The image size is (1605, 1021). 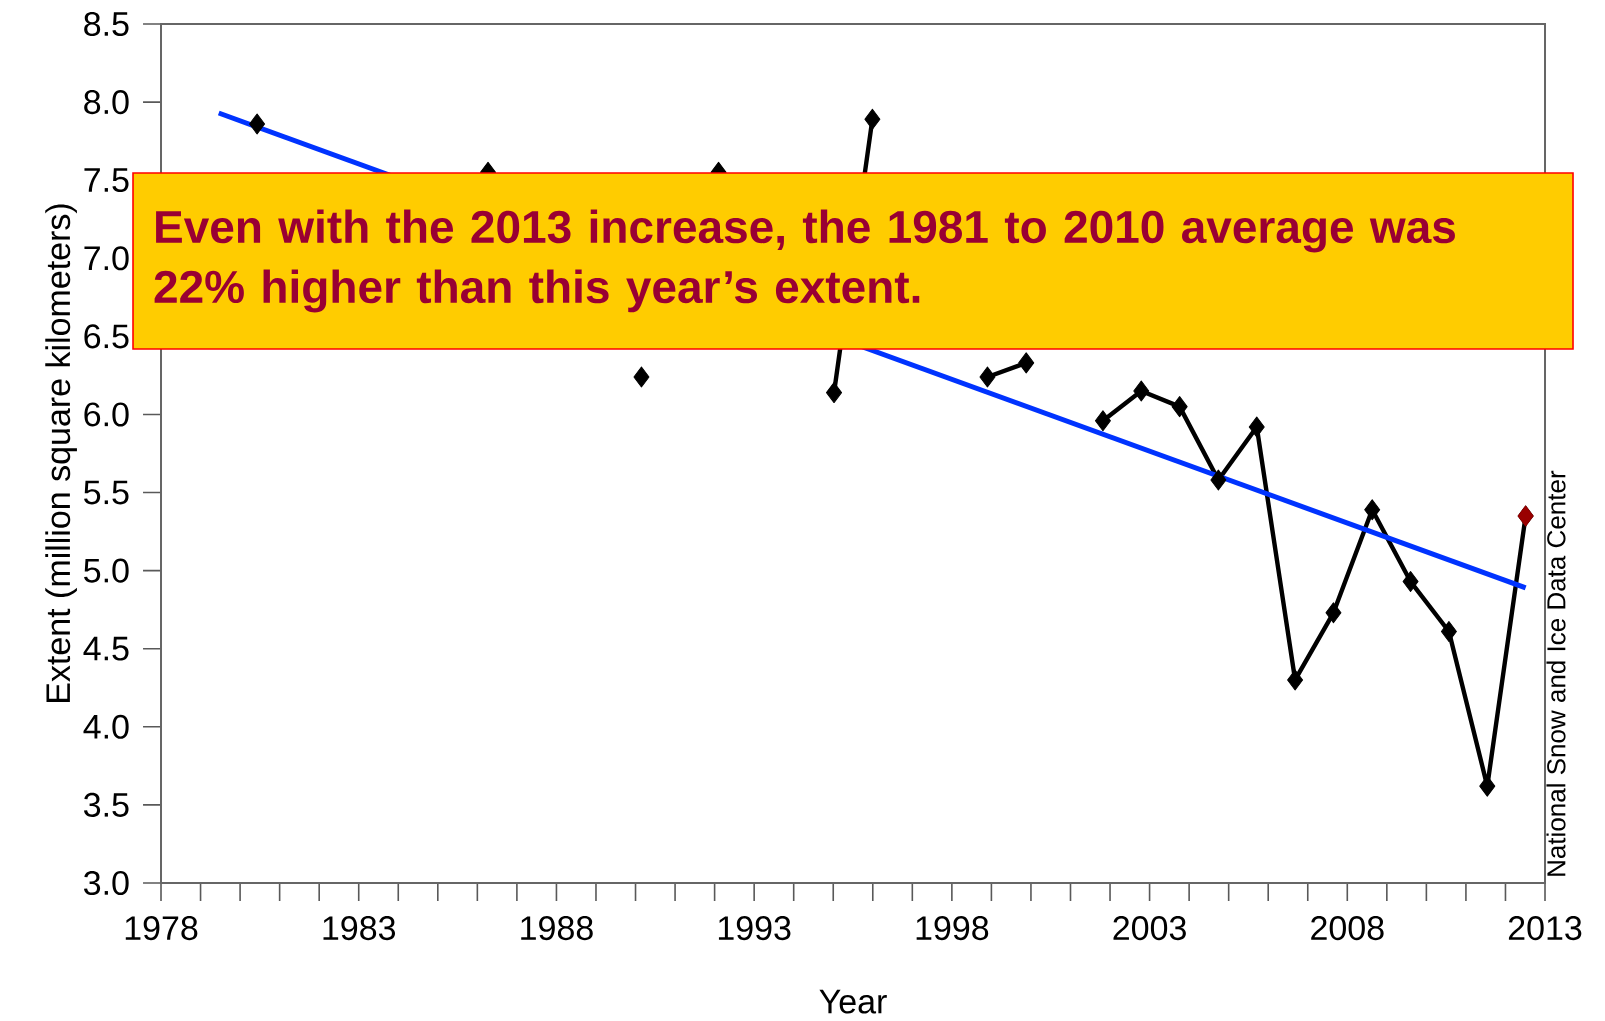 I want to click on y-tick-label: 8.5, so click(x=106, y=24).